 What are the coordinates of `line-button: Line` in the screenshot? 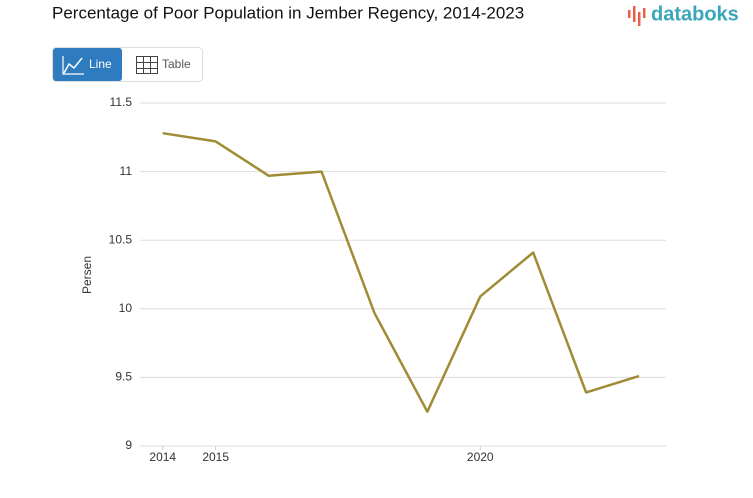 It's located at (87, 64).